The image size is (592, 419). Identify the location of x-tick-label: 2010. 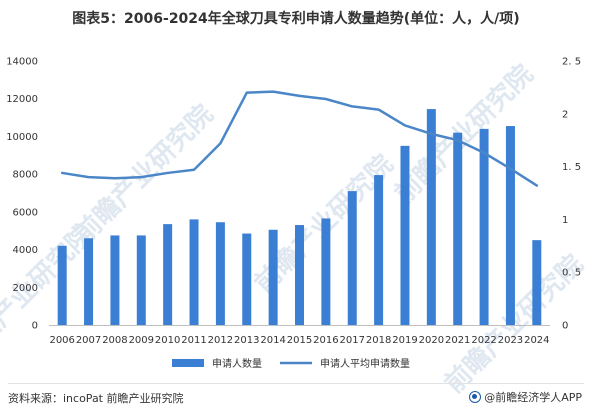
(167, 340).